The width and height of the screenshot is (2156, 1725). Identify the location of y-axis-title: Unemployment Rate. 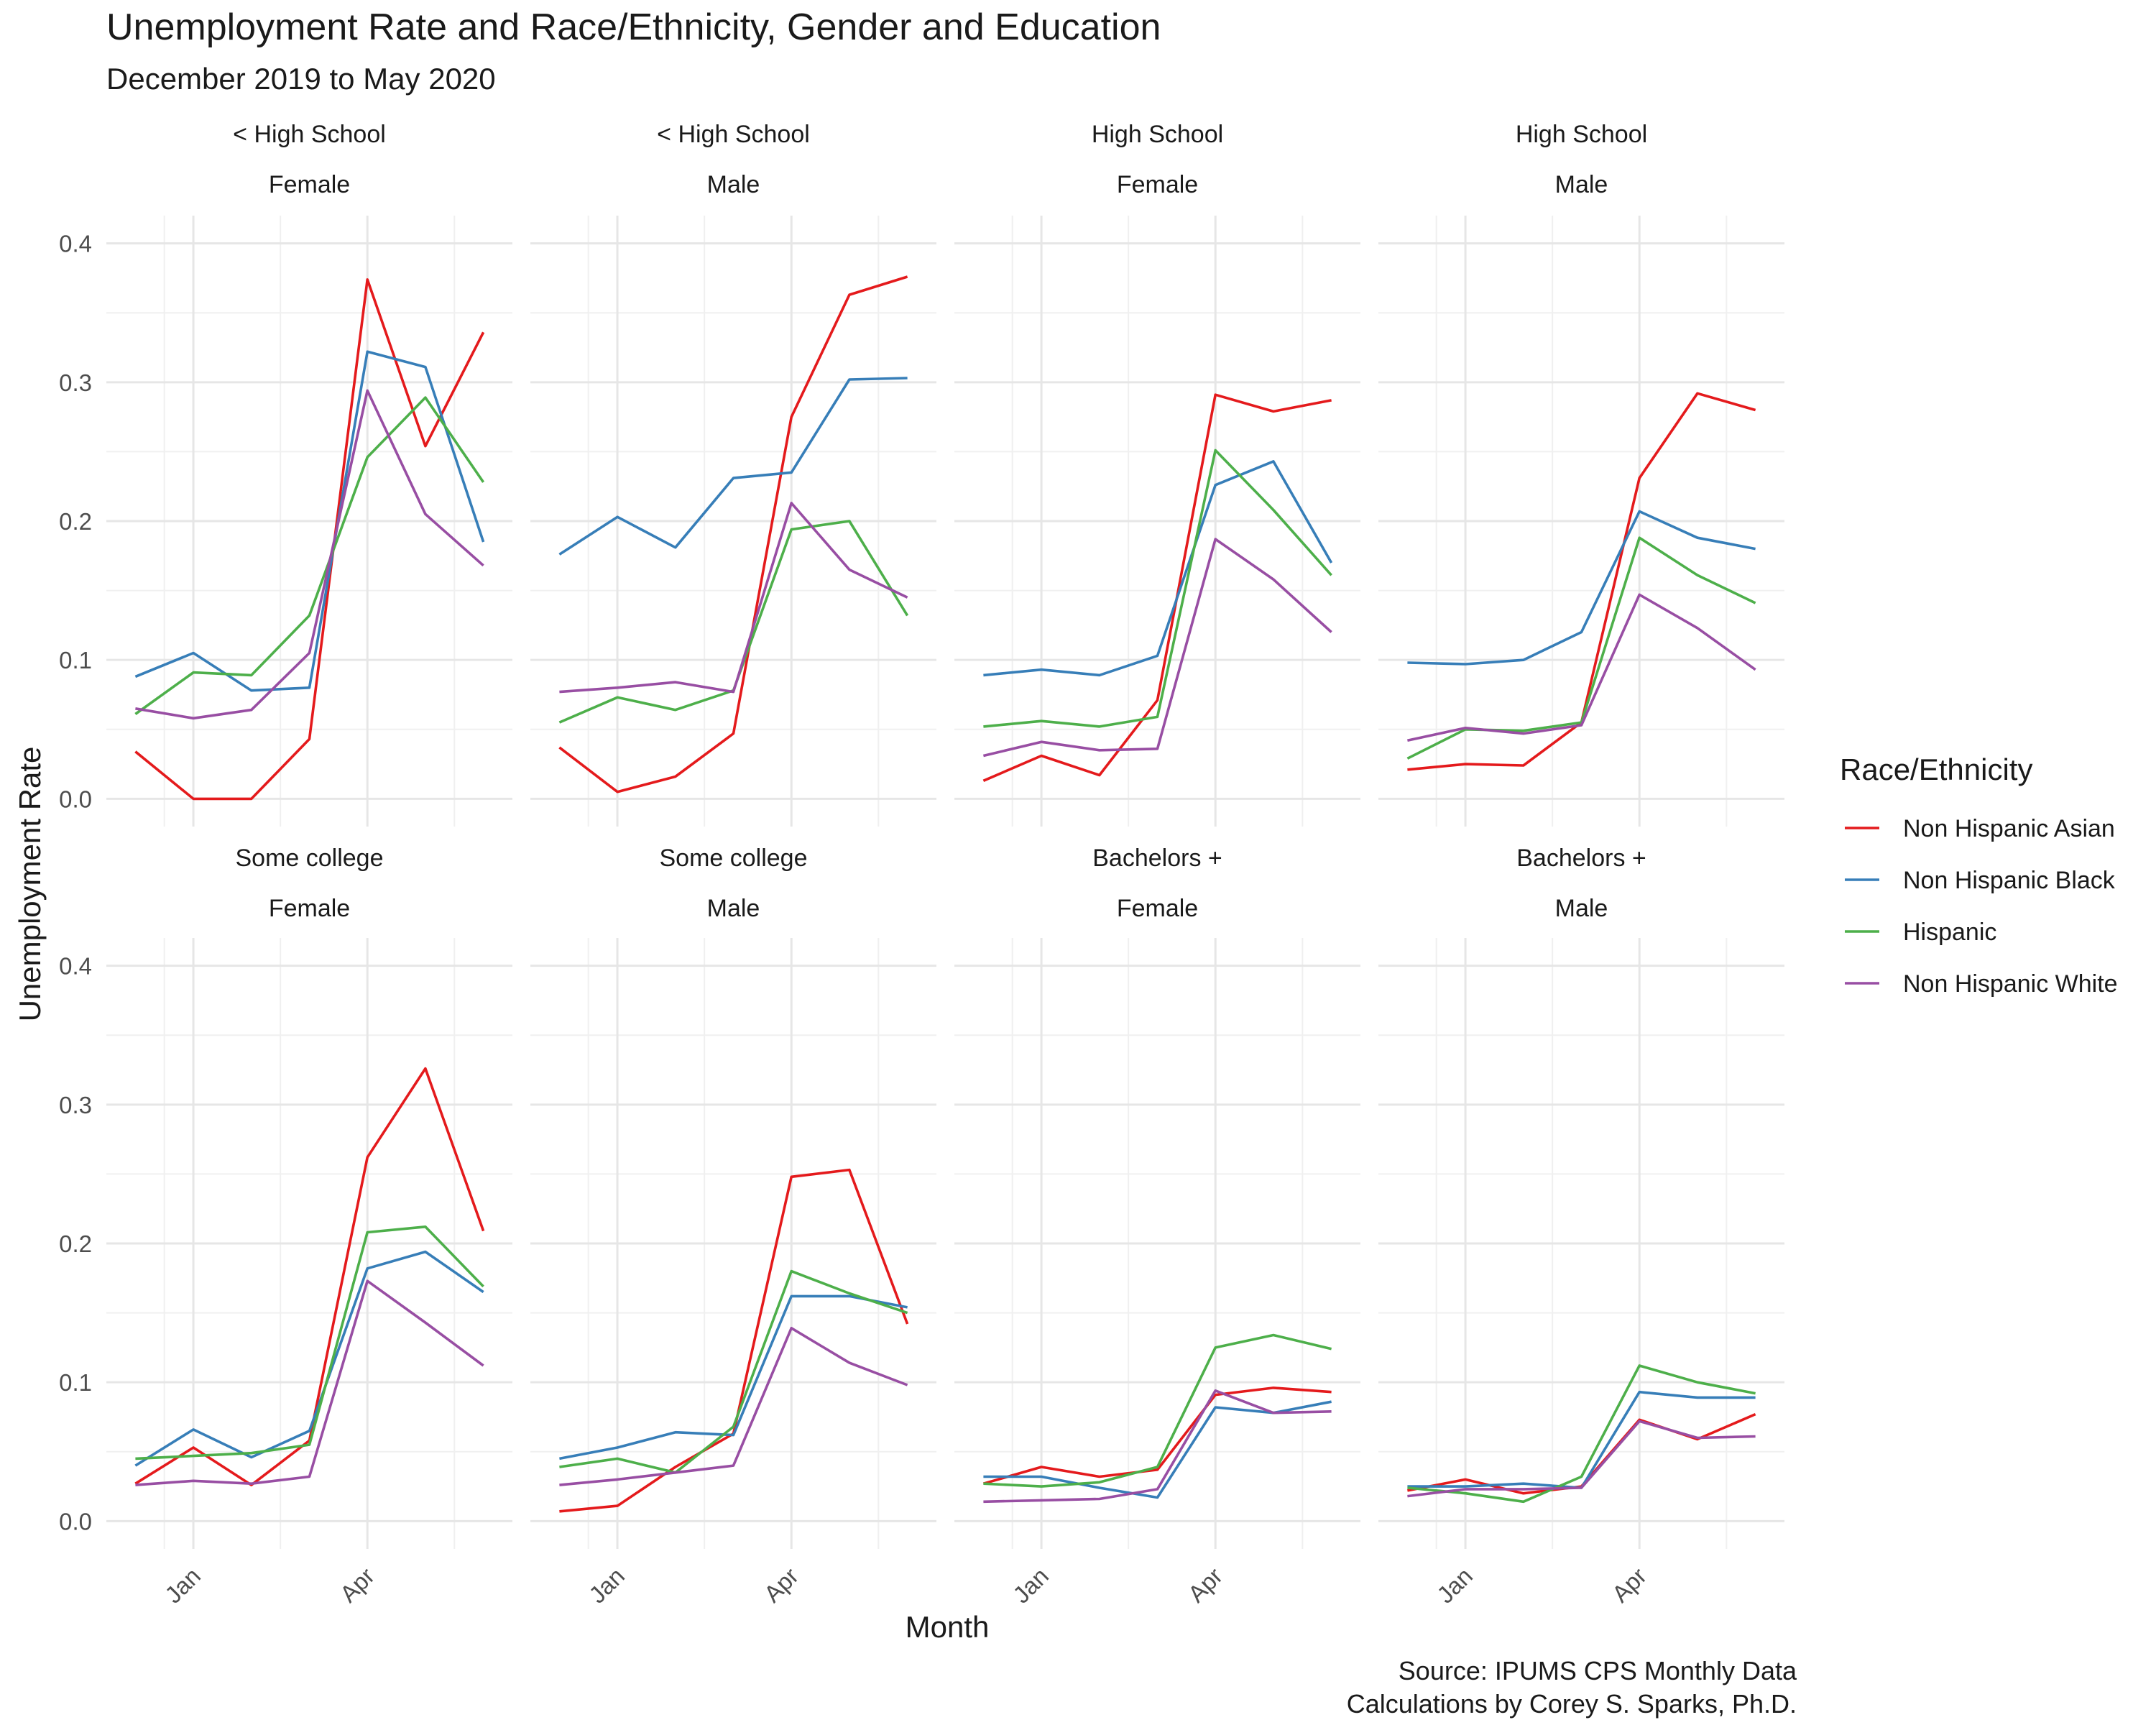
(30, 884).